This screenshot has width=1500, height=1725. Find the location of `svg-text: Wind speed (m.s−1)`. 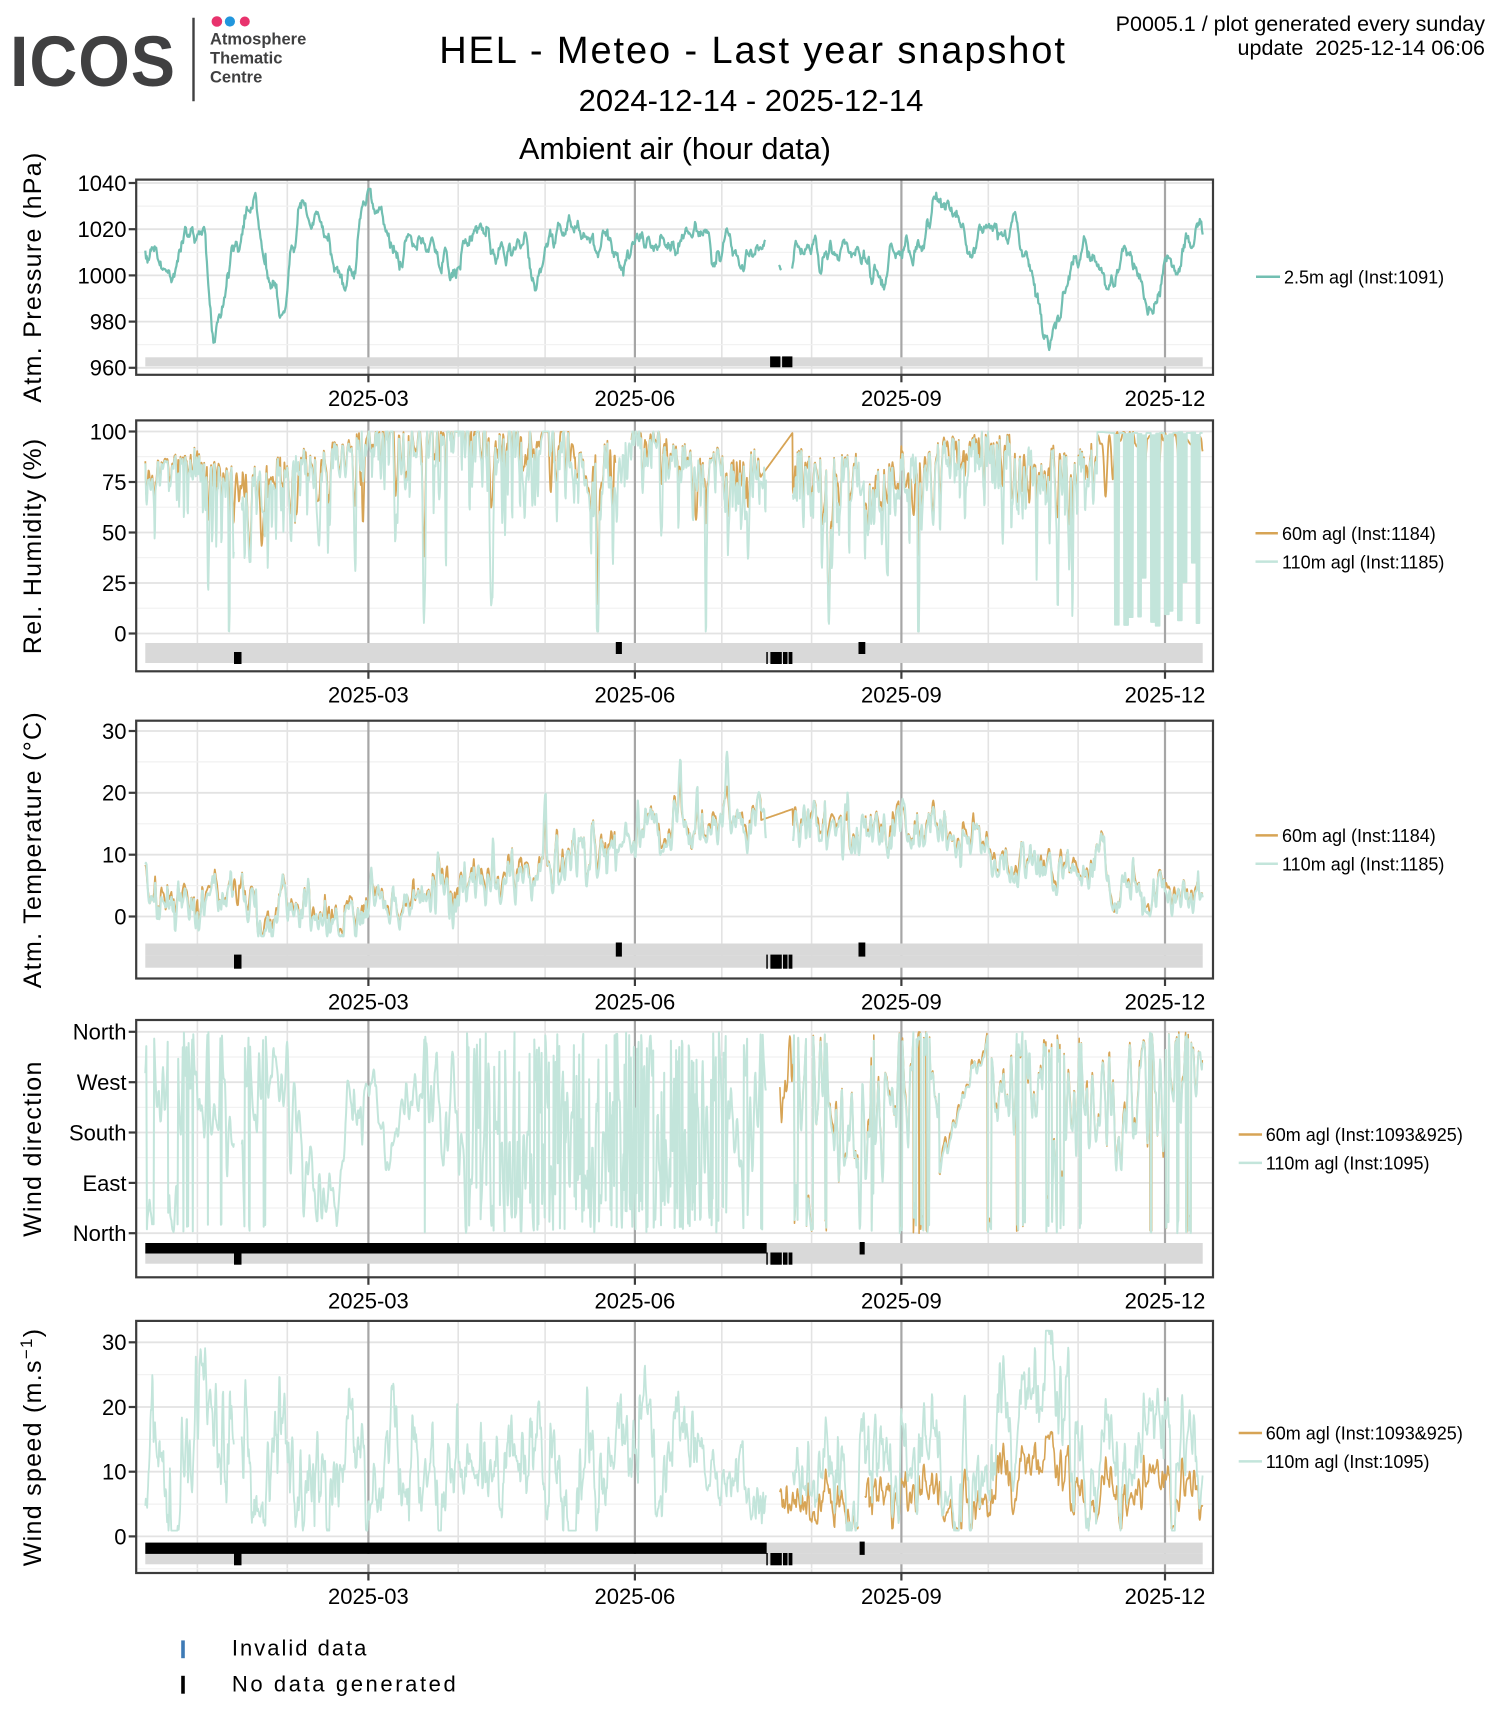

svg-text: Wind speed (m.s−1) is located at coordinates (32, 1447).